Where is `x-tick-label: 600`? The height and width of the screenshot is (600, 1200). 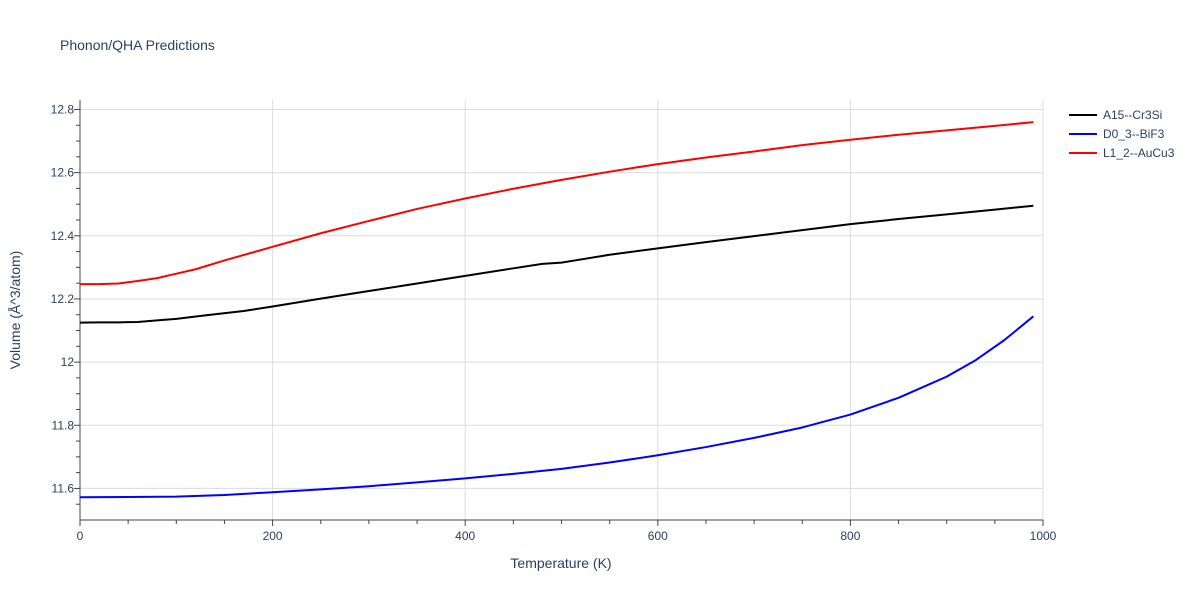
x-tick-label: 600 is located at coordinates (658, 536).